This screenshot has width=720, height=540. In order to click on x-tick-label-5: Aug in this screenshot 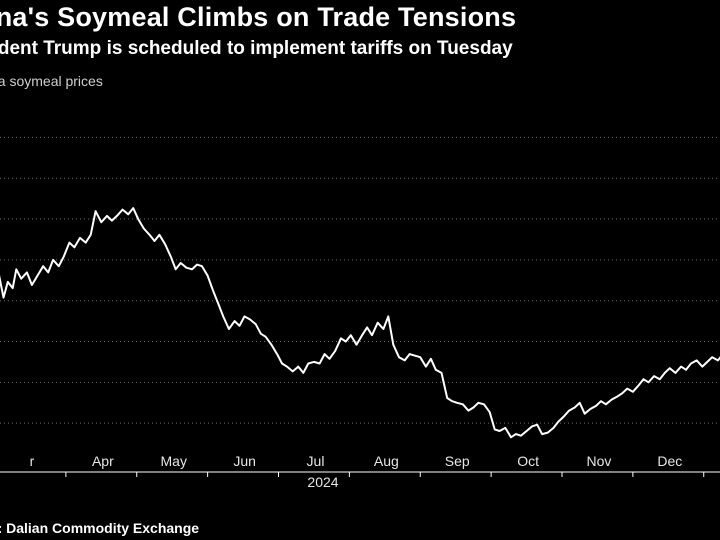, I will do `click(386, 461)`.